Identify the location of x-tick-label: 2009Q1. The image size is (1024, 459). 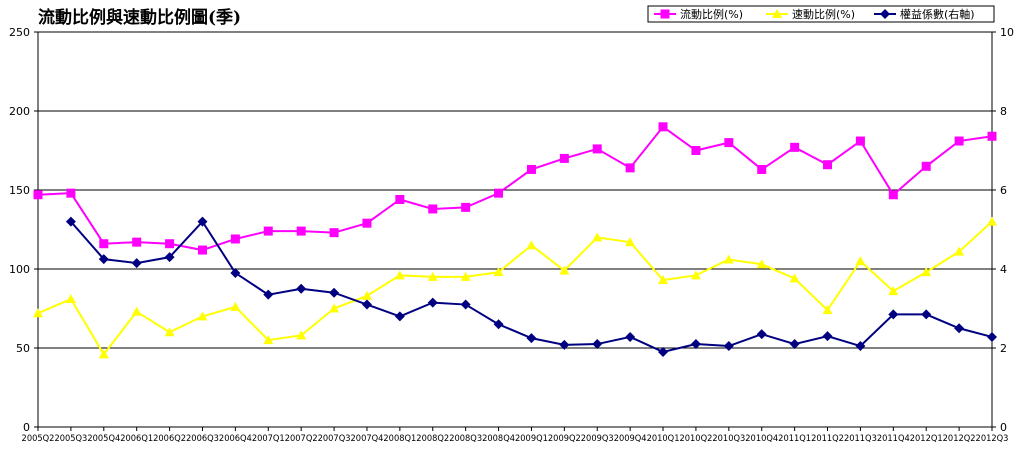
(531, 439).